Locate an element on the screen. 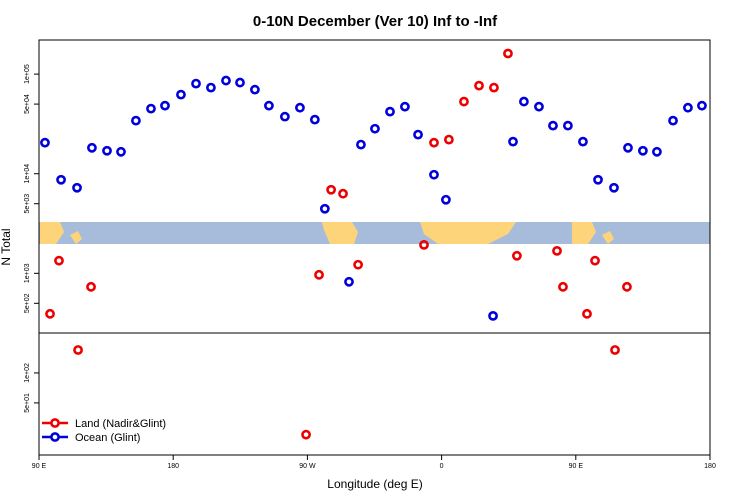  y-tick-label: 1e+03 is located at coordinates (27, 273).